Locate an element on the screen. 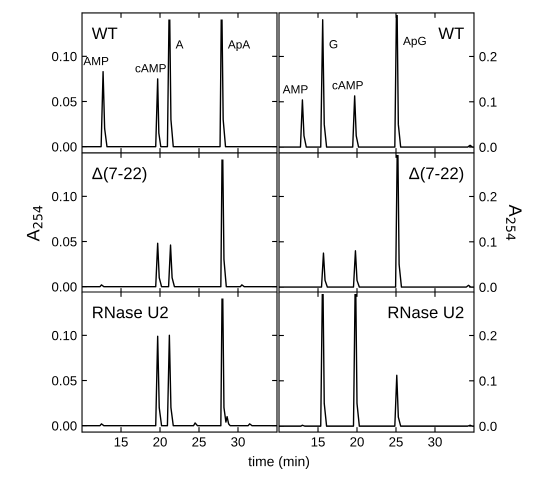  annotation: ApG is located at coordinates (414, 42).